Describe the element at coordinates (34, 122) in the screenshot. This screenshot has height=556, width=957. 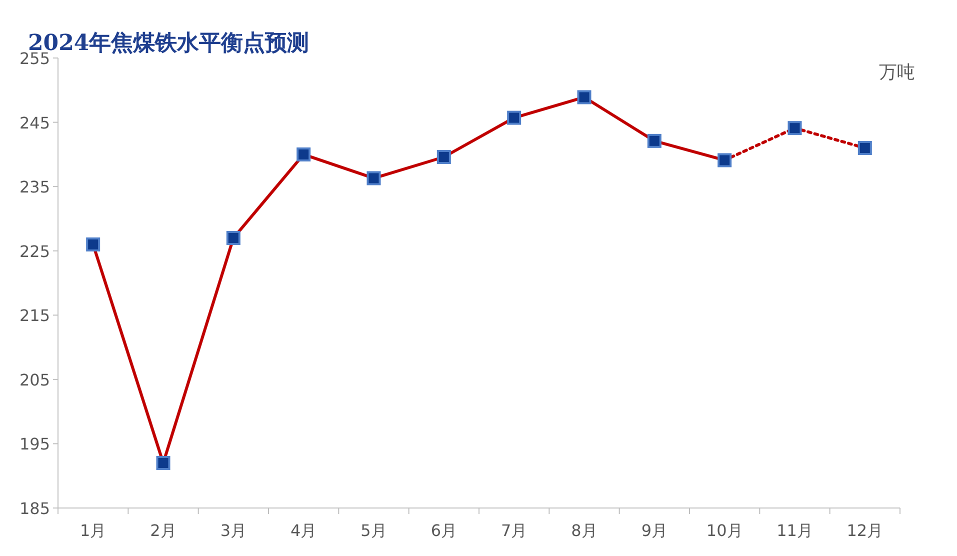
I see `y-tick-label: 245` at that location.